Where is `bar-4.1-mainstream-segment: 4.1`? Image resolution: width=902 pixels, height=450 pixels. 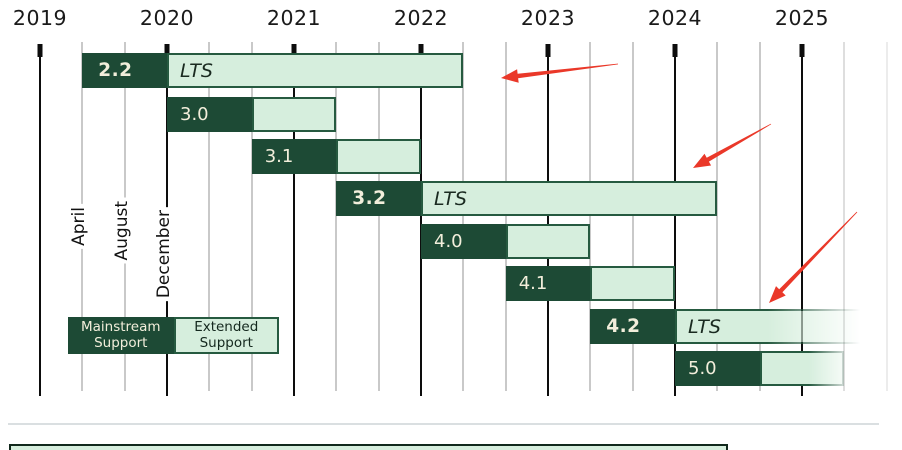
bar-4.1-mainstream-segment: 4.1 is located at coordinates (548, 283).